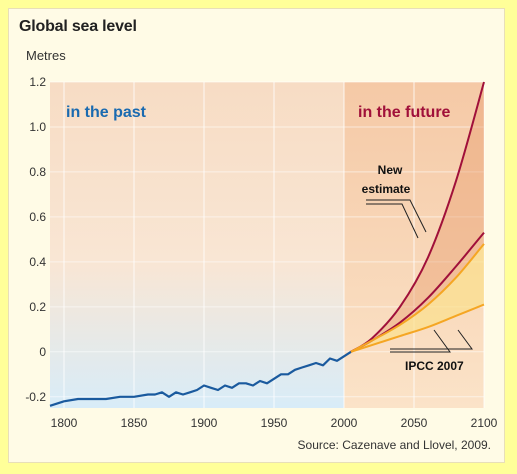  I want to click on x-tick-label: 1800, so click(64, 423).